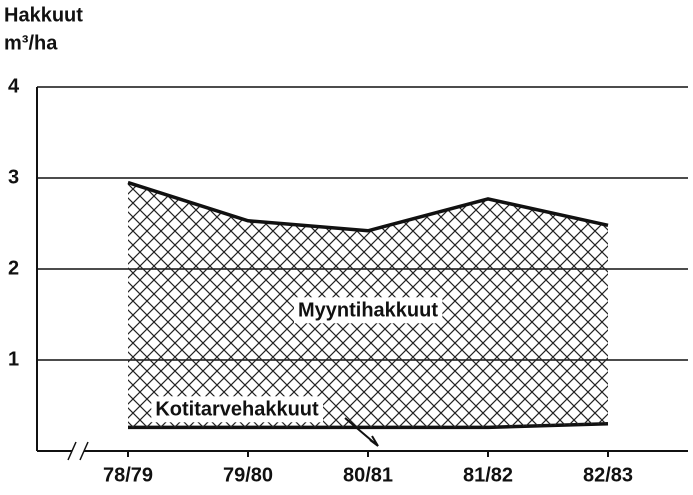 This screenshot has width=693, height=495. What do you see at coordinates (608, 475) in the screenshot?
I see `x-tick-label: 82/83` at bounding box center [608, 475].